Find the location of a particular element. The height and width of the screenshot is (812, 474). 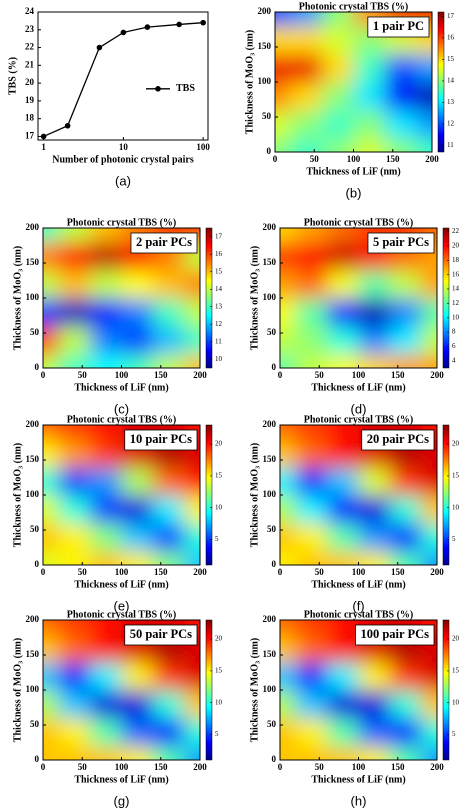

colorbar-tick-label: 16 is located at coordinates (451, 37).